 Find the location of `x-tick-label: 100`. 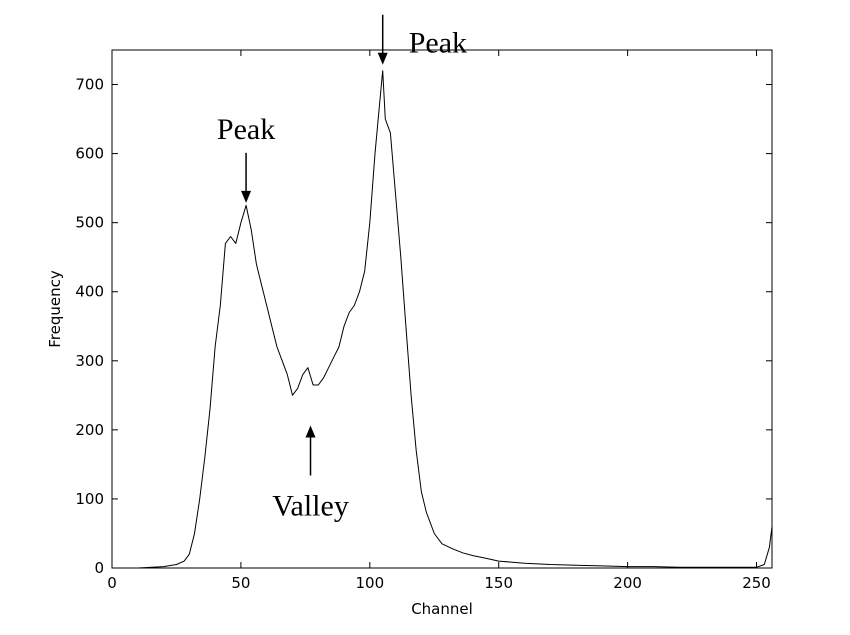

x-tick-label: 100 is located at coordinates (369, 583).